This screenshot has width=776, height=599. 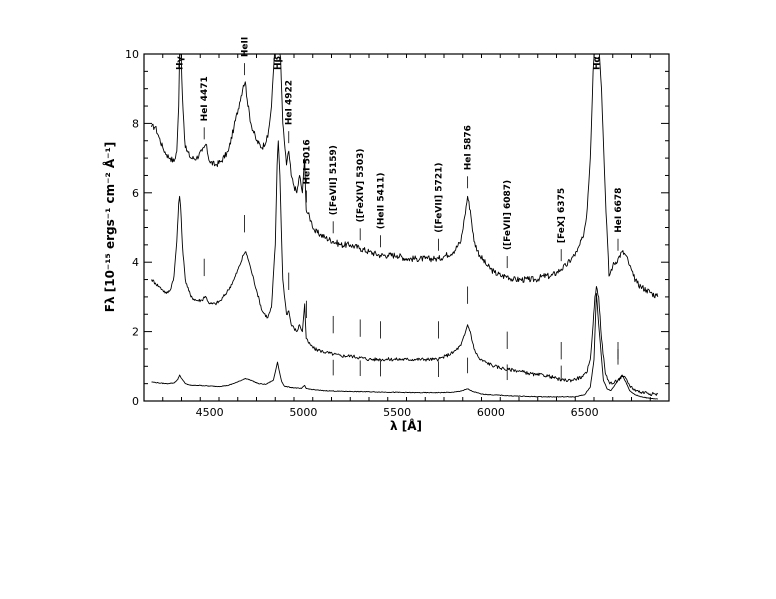 What do you see at coordinates (397, 412) in the screenshot?
I see `x-tick-label: 5500` at bounding box center [397, 412].